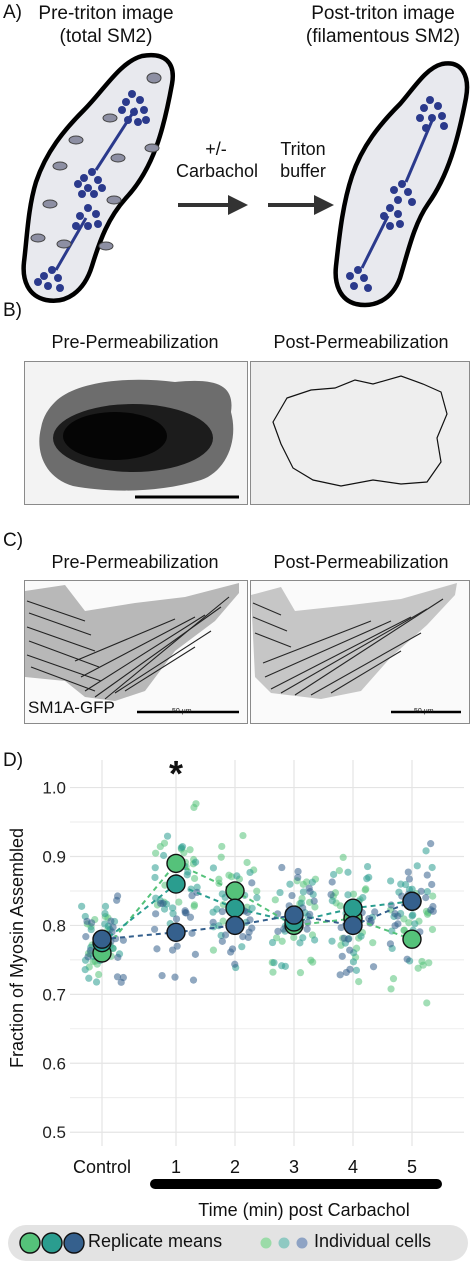 This screenshot has width=474, height=1265. What do you see at coordinates (54, 857) in the screenshot?
I see `y-tick-label: 0.9` at bounding box center [54, 857].